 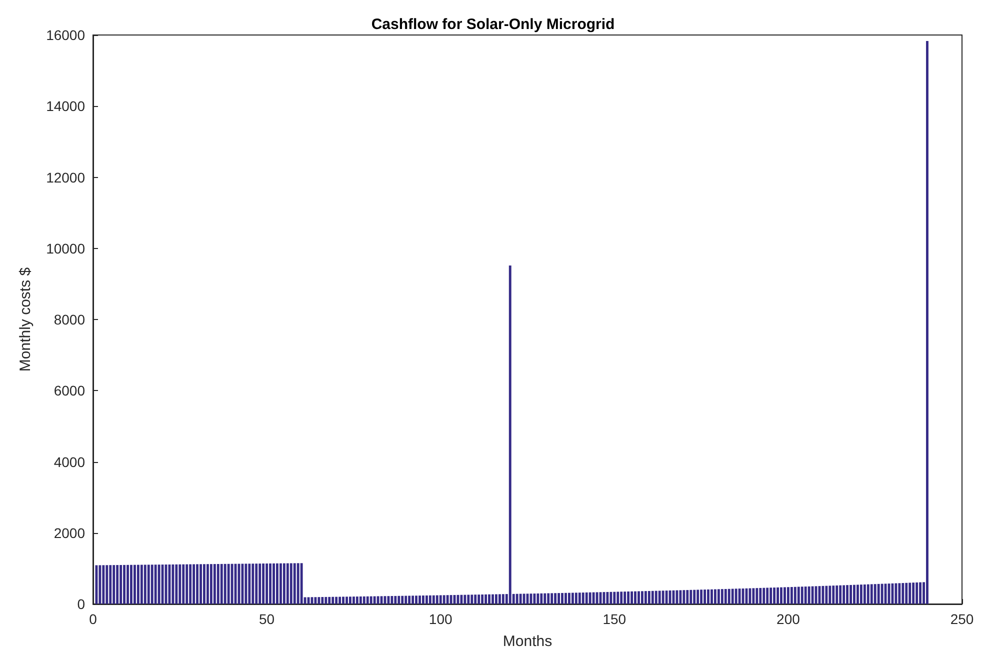 What do you see at coordinates (66, 248) in the screenshot?
I see `y-tick-label: 10000` at bounding box center [66, 248].